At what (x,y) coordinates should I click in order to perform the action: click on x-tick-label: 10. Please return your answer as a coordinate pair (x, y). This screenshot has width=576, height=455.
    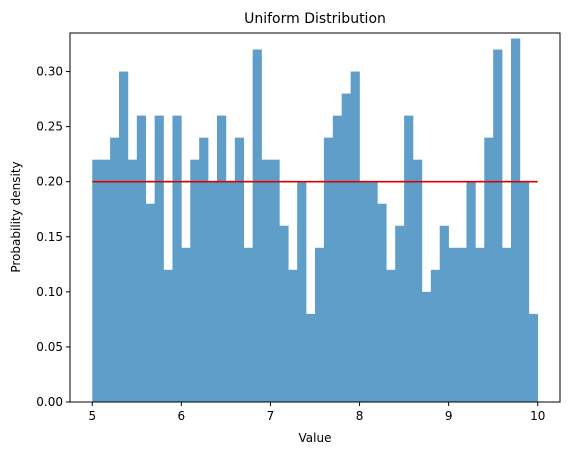
    Looking at the image, I should click on (537, 416).